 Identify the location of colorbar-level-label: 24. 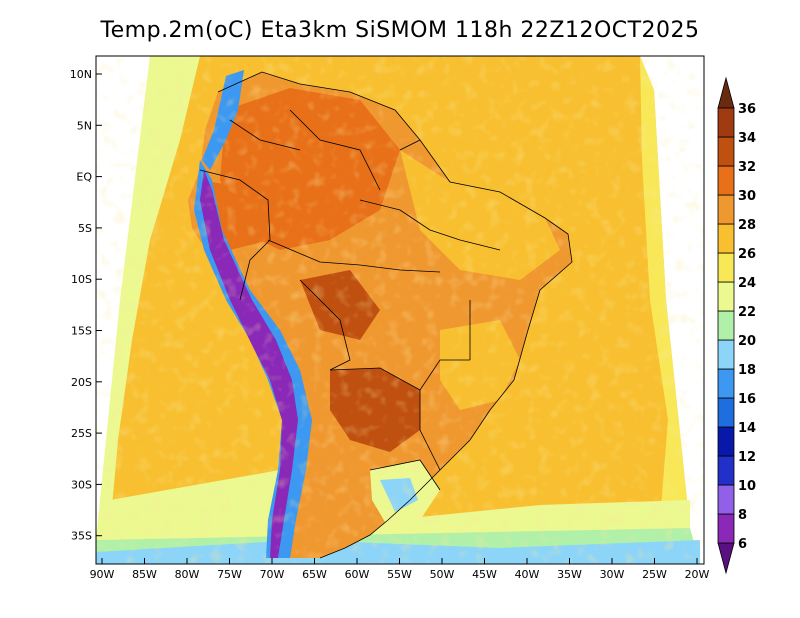
(747, 283).